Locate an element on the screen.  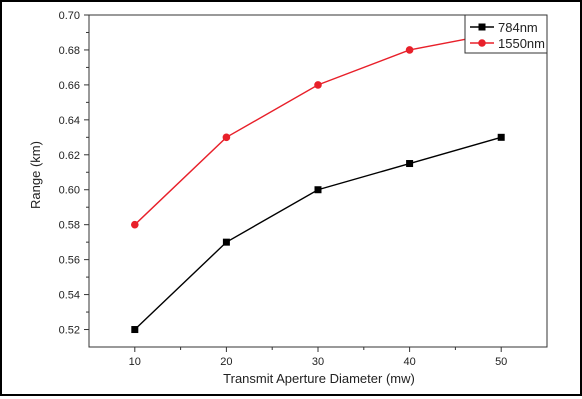
y-tick-label: 0.58 is located at coordinates (69, 226).